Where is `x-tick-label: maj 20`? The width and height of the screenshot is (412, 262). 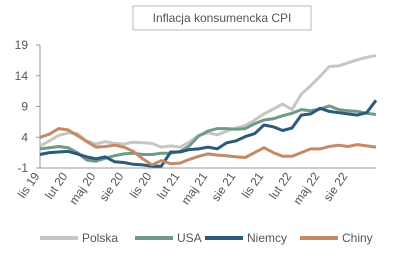 x-tick-label: maj 20 is located at coordinates (82, 188).